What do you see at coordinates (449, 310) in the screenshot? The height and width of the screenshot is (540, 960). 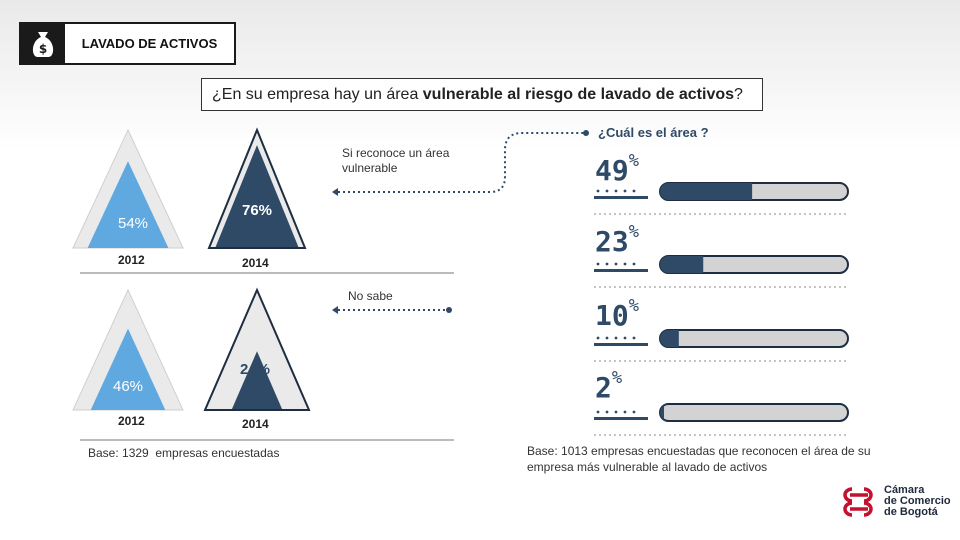 I see `no-sabe-dot` at bounding box center [449, 310].